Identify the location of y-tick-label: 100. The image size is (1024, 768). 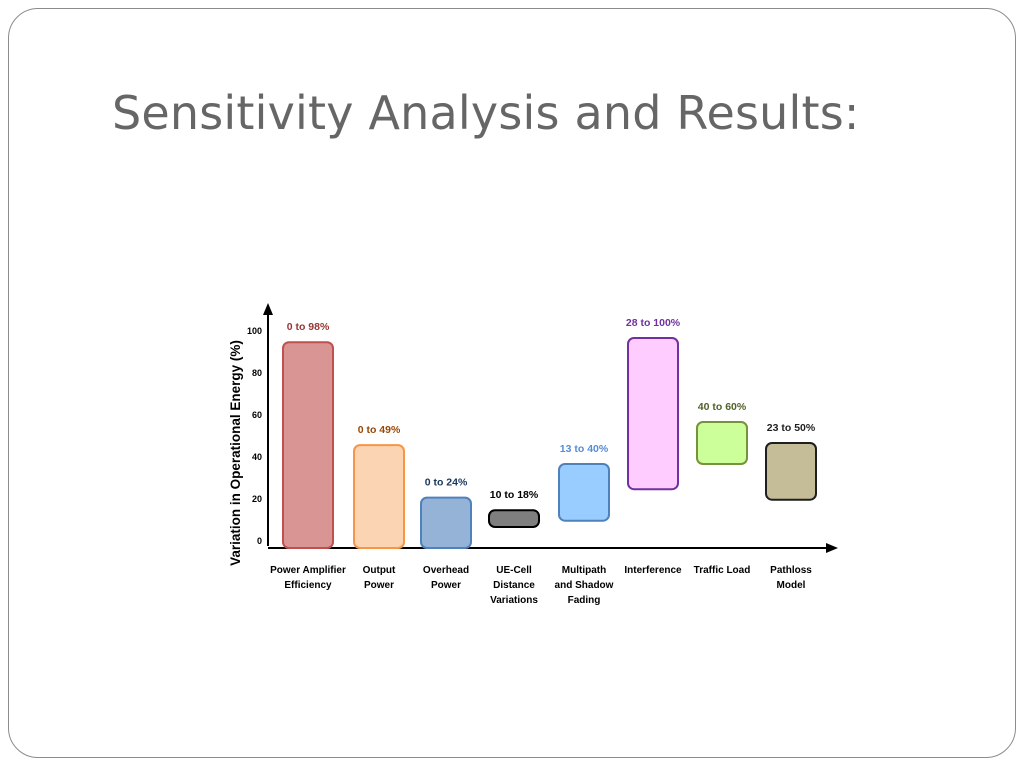
(254, 331).